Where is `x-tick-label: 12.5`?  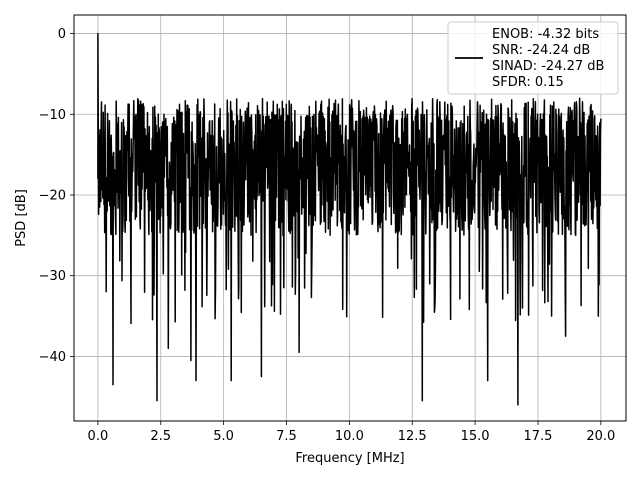 x-tick-label: 12.5 is located at coordinates (412, 436).